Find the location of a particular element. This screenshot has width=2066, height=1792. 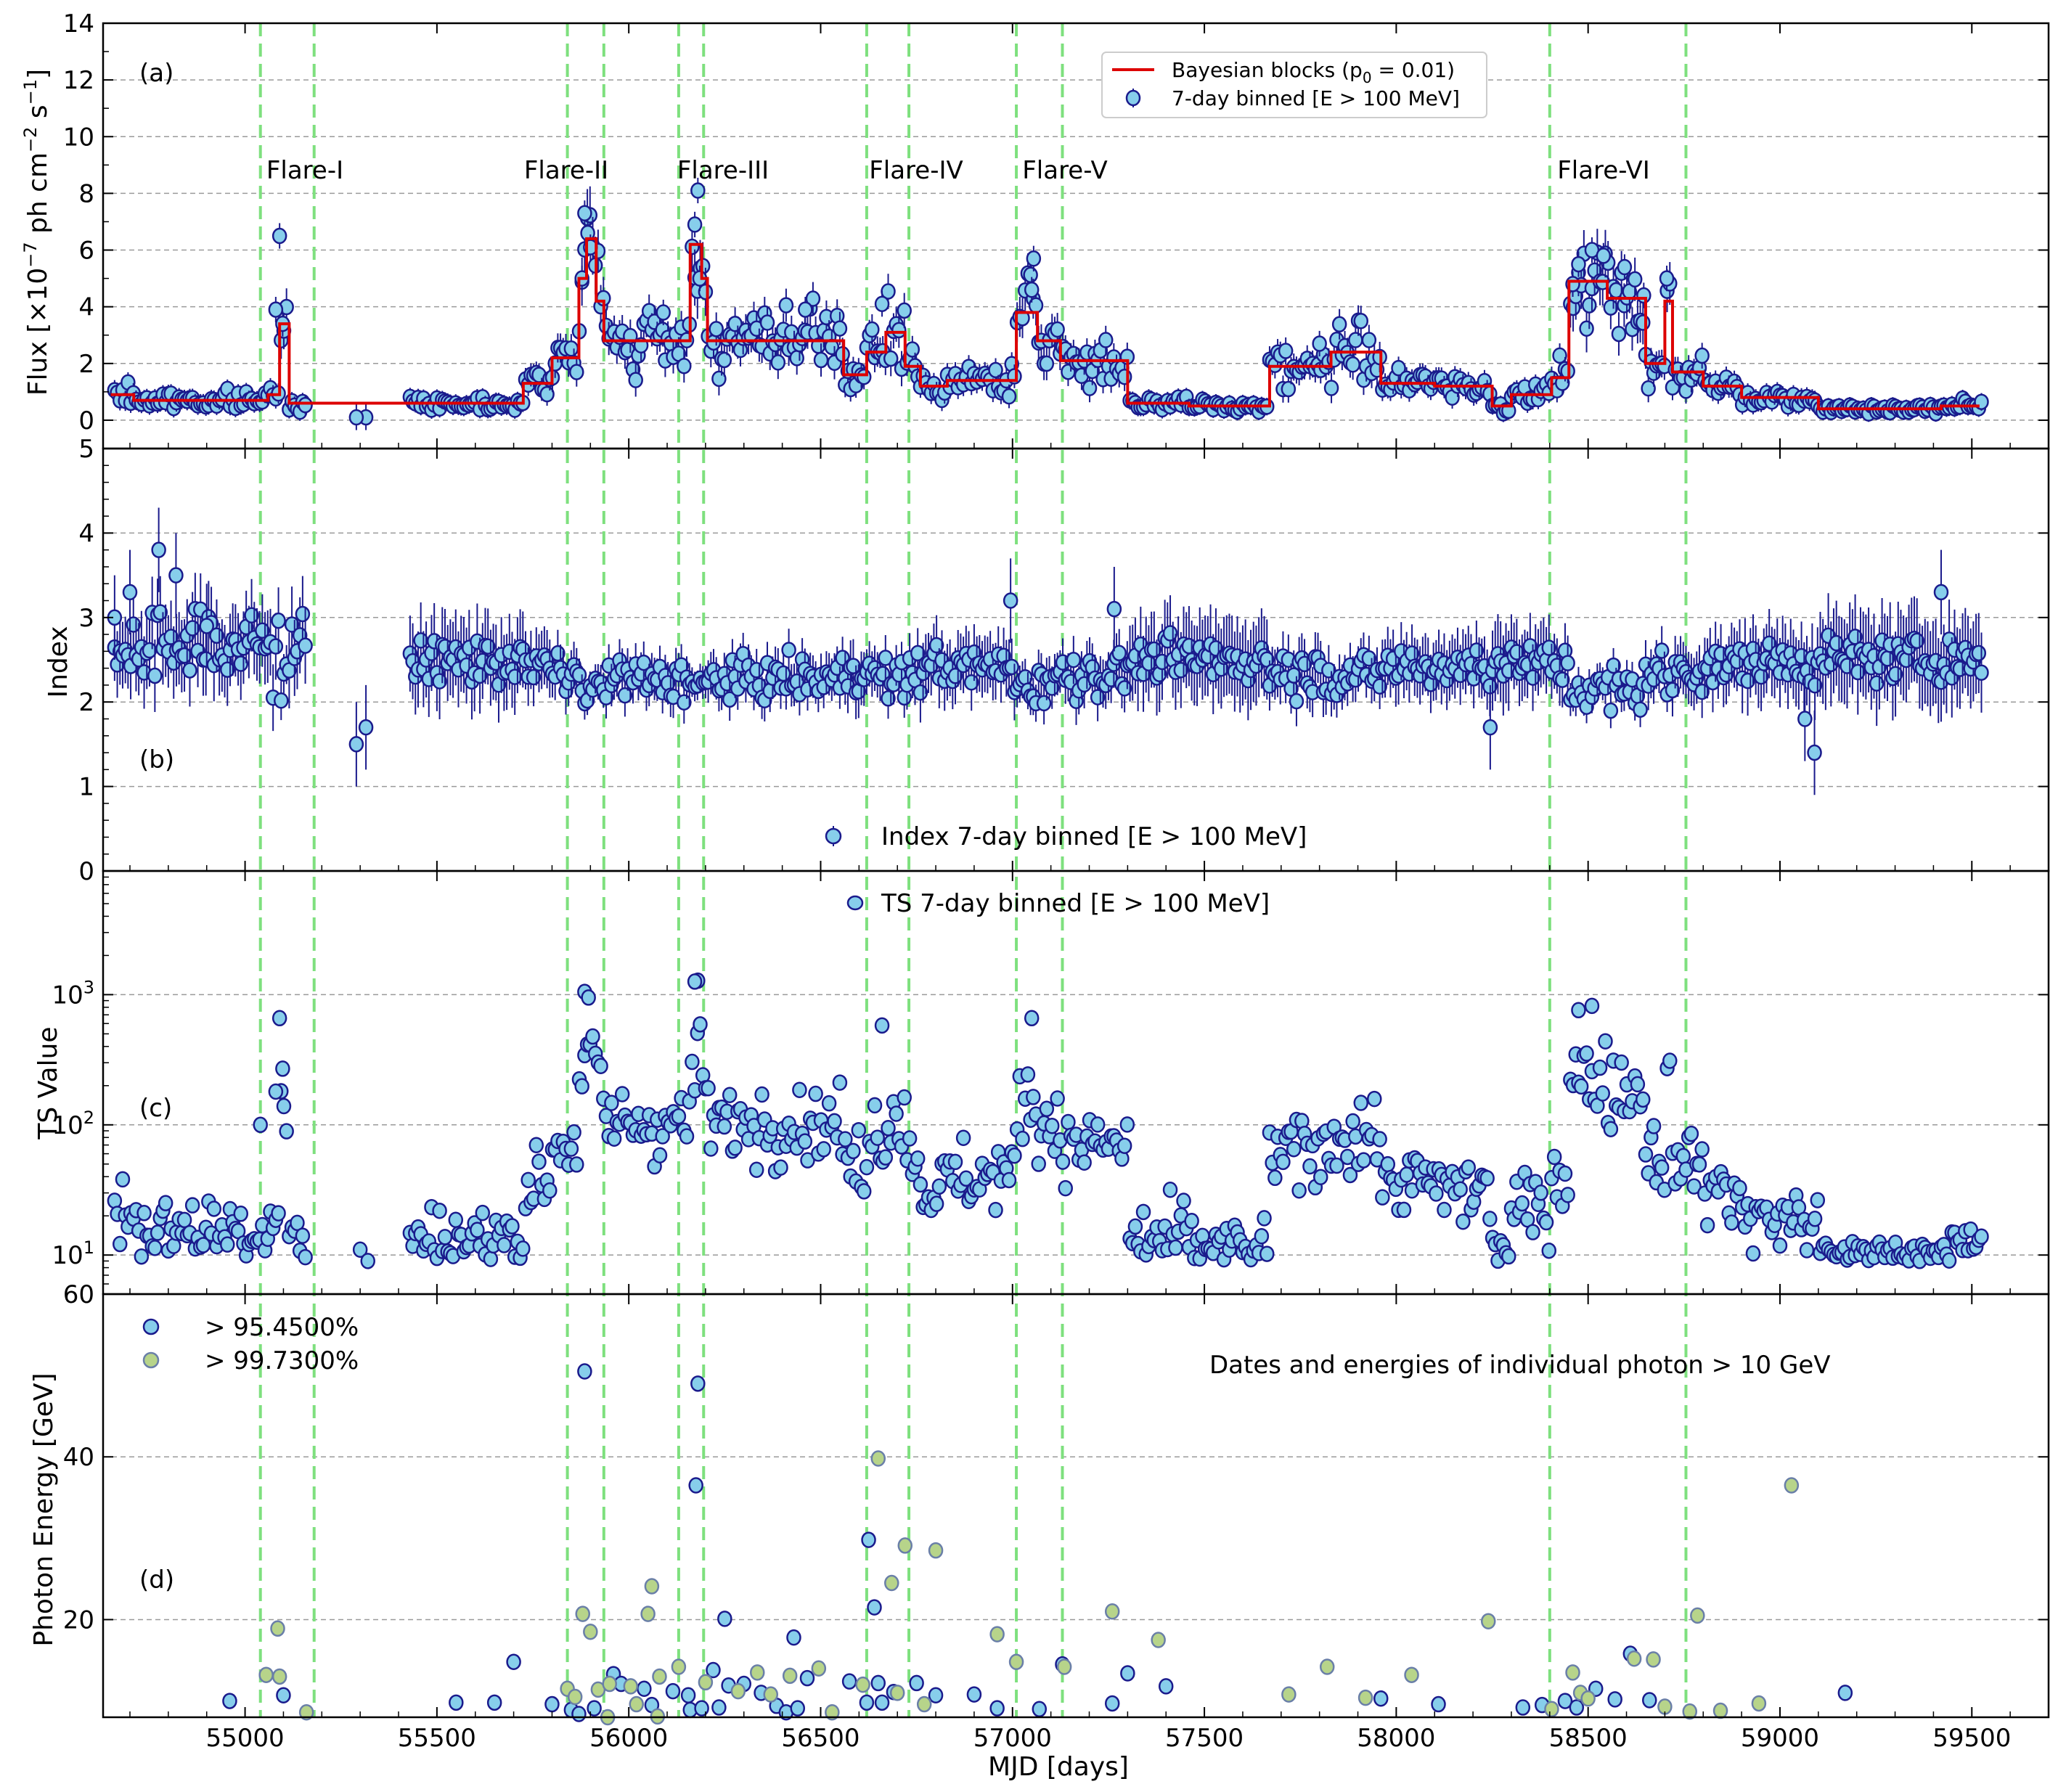

legend-b-label: Index 7-day binned [E > 100 MeV] is located at coordinates (1094, 836).